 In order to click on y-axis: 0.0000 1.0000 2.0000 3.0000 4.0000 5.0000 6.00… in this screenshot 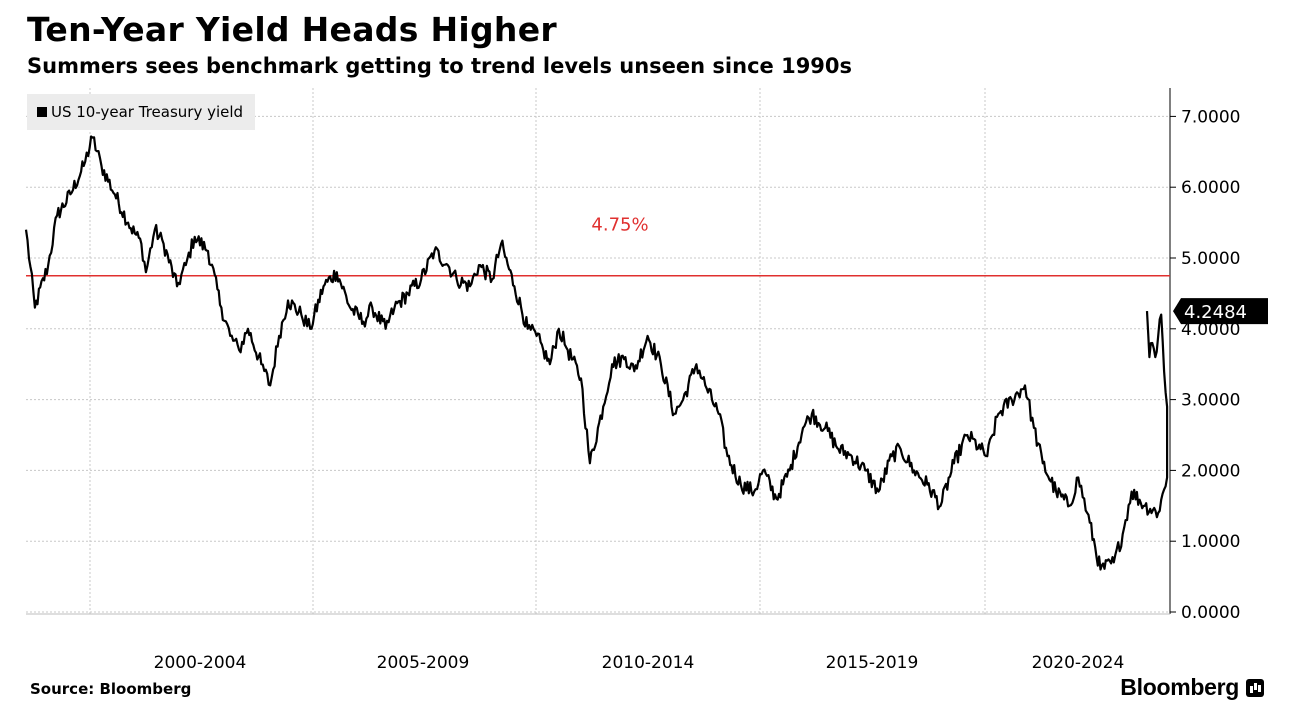, I will do `click(1204, 355)`.